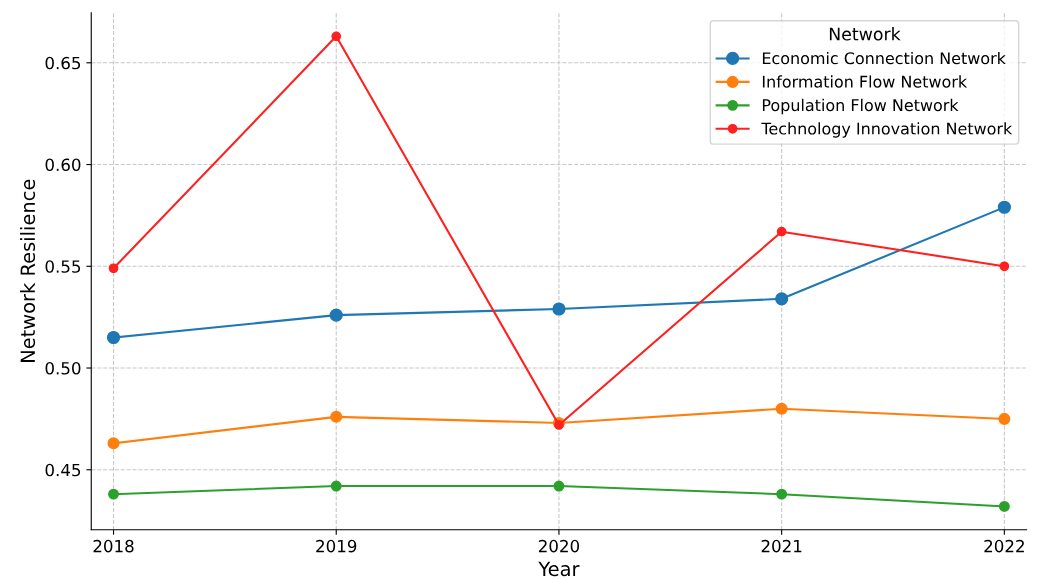  What do you see at coordinates (28, 270) in the screenshot?
I see `y-axis-title: Network Resilience` at bounding box center [28, 270].